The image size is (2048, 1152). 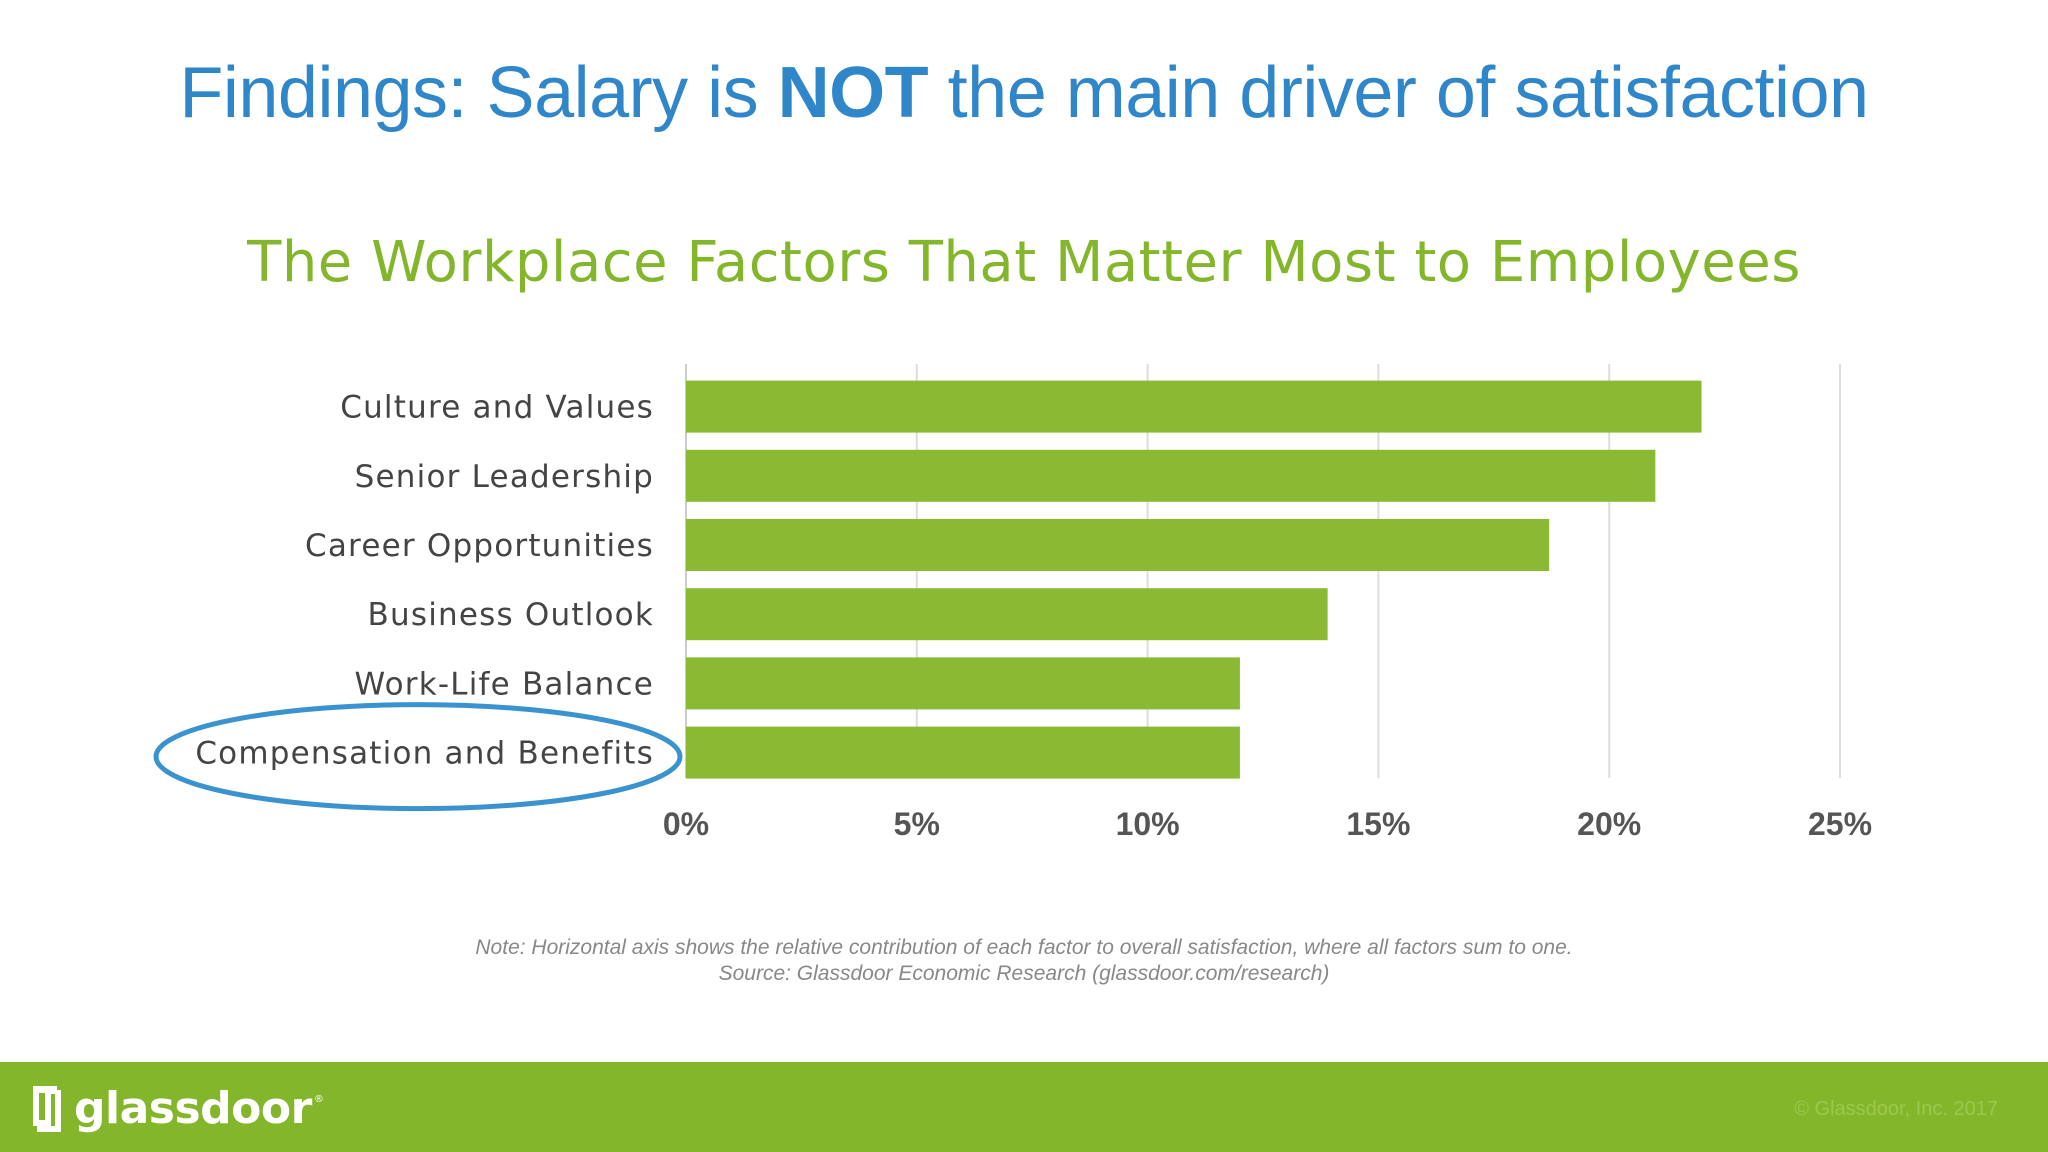 What do you see at coordinates (1378, 824) in the screenshot?
I see `x-tick-label: 15%` at bounding box center [1378, 824].